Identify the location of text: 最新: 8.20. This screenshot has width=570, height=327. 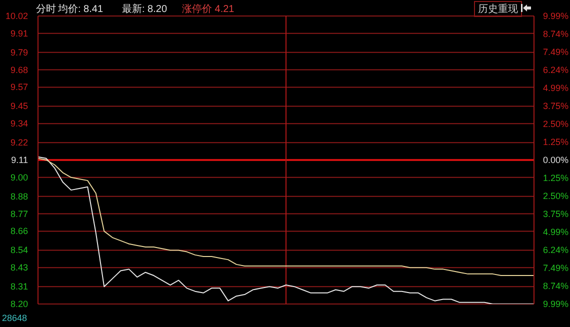
(145, 9).